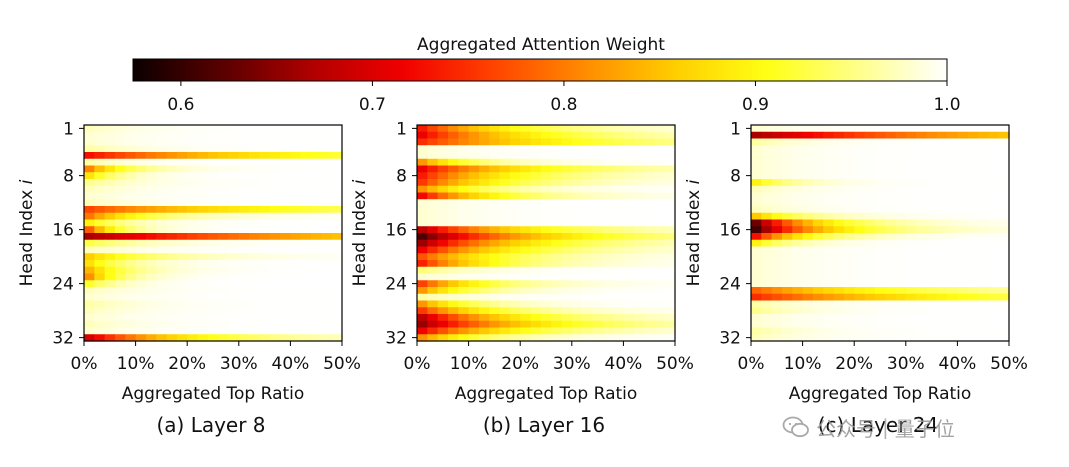 The height and width of the screenshot is (467, 1069). Describe the element at coordinates (180, 105) in the screenshot. I see `colorbar-tick-label: 0.6` at that location.